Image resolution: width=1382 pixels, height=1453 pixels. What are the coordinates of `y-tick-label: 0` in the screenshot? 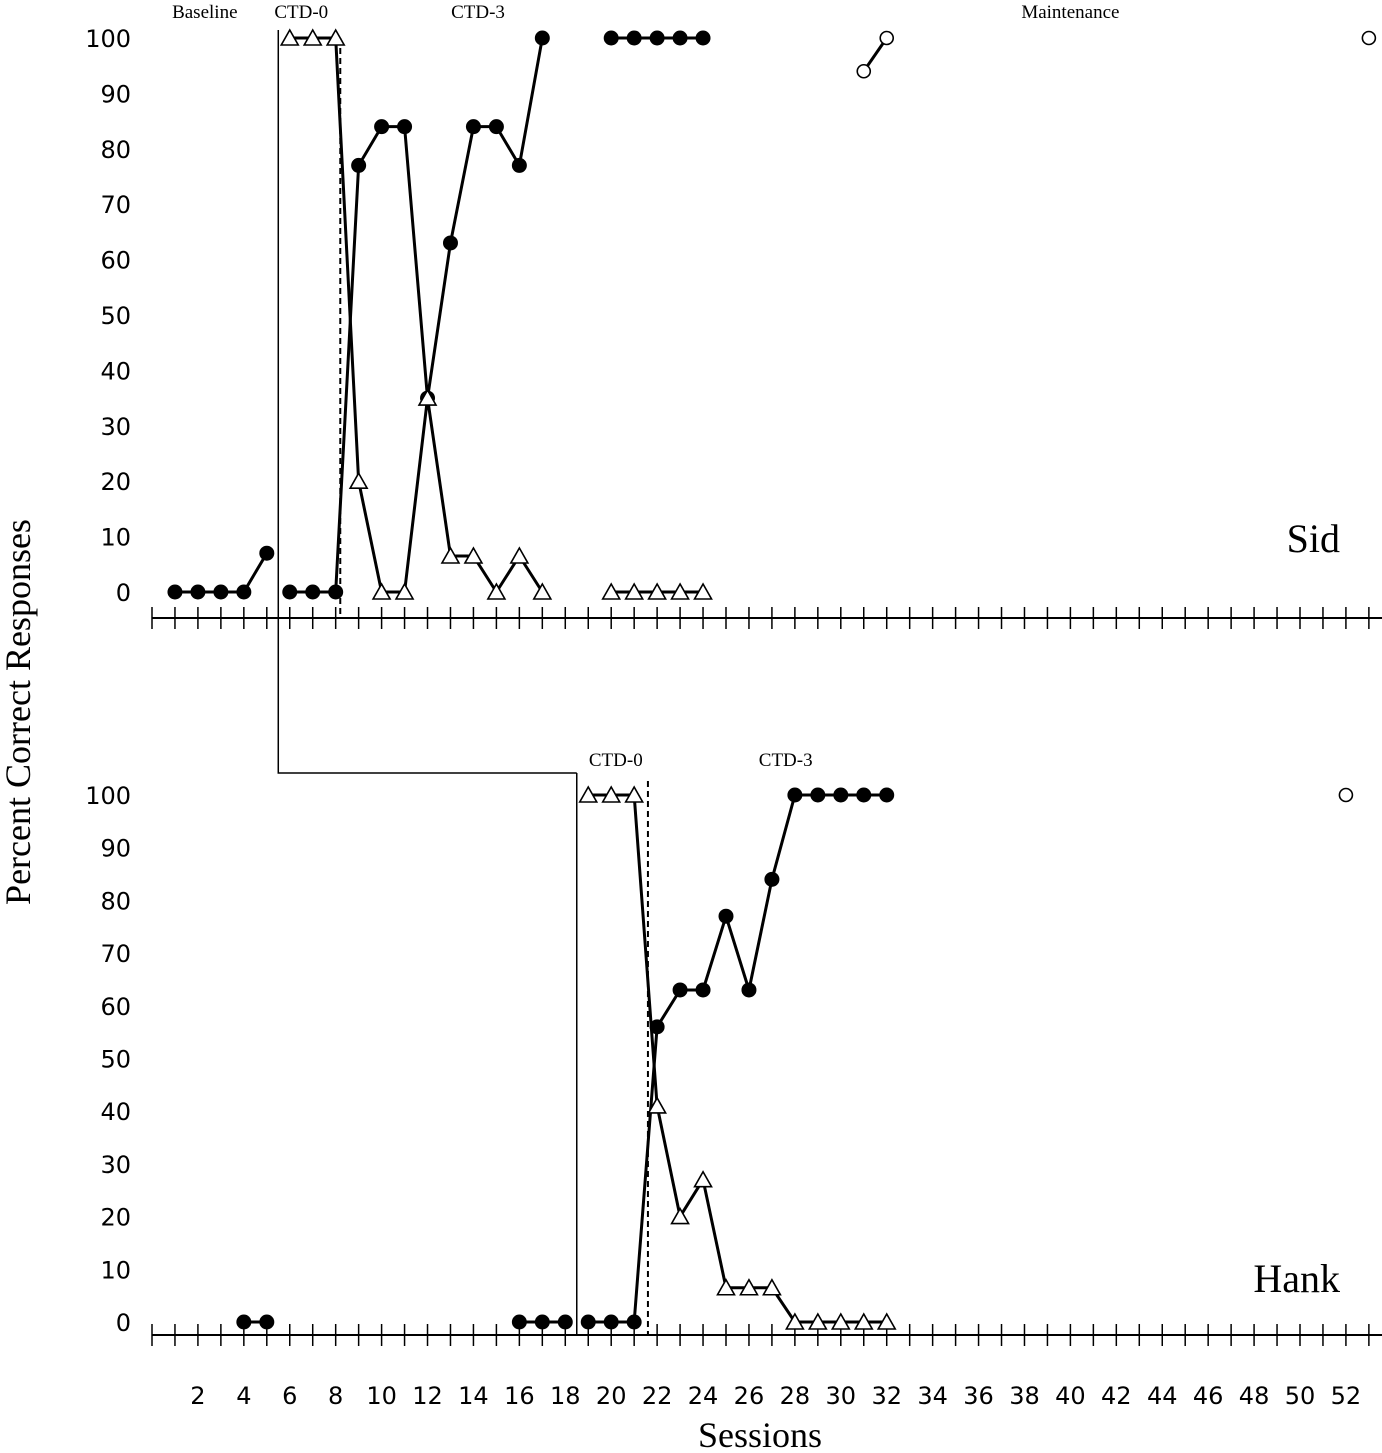 It's located at (123, 1323).